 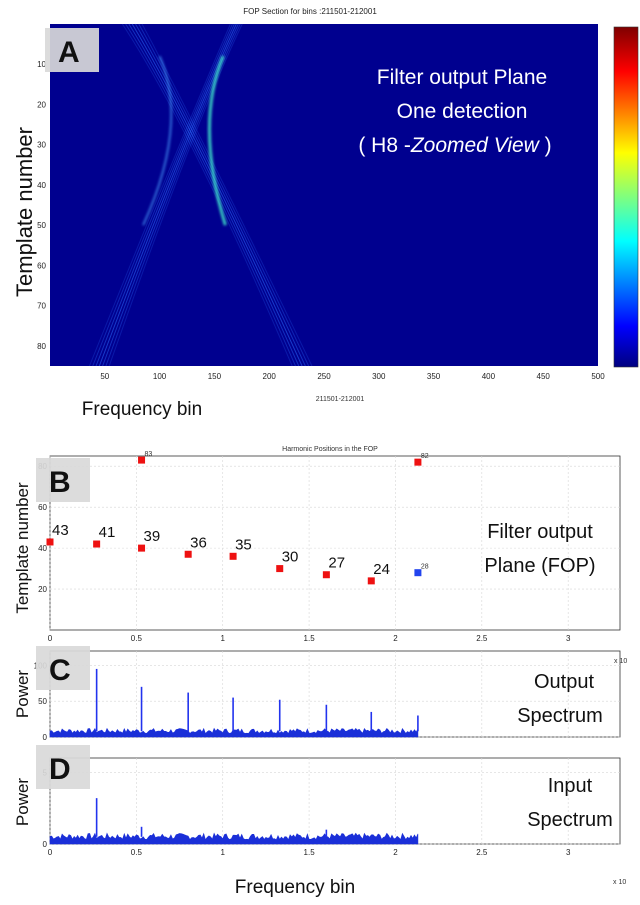 What do you see at coordinates (626, 197) in the screenshot?
I see `colorbar` at bounding box center [626, 197].